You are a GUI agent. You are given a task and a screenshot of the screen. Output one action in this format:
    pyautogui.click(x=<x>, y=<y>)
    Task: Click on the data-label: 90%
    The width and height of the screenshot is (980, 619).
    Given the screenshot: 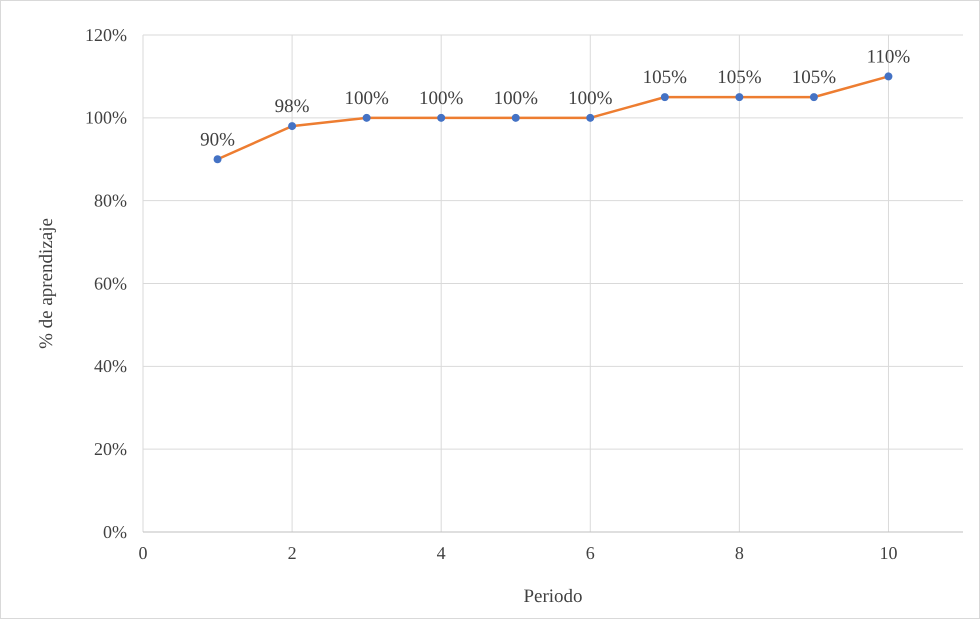 What is the action you would take?
    pyautogui.click(x=218, y=139)
    